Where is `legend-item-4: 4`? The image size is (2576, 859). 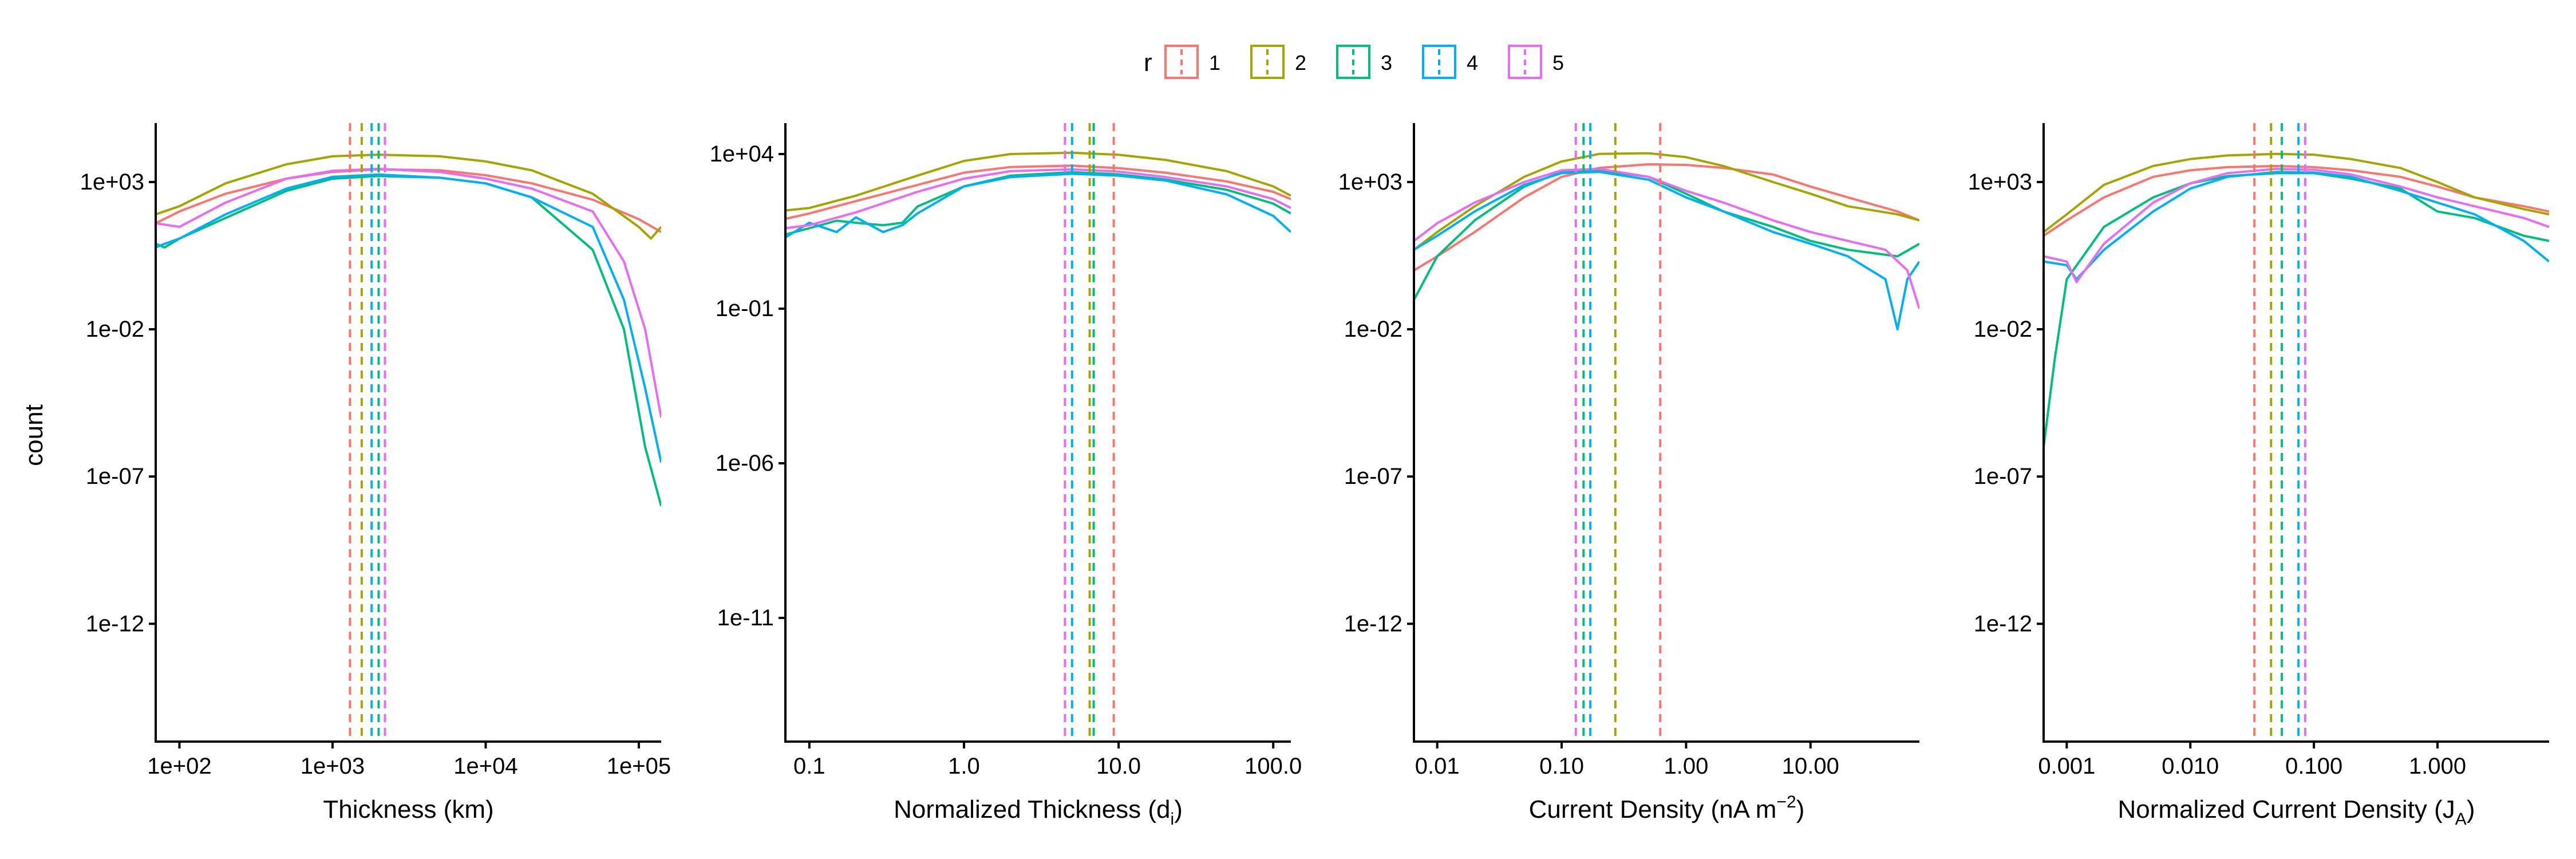
legend-item-4: 4 is located at coordinates (1450, 62).